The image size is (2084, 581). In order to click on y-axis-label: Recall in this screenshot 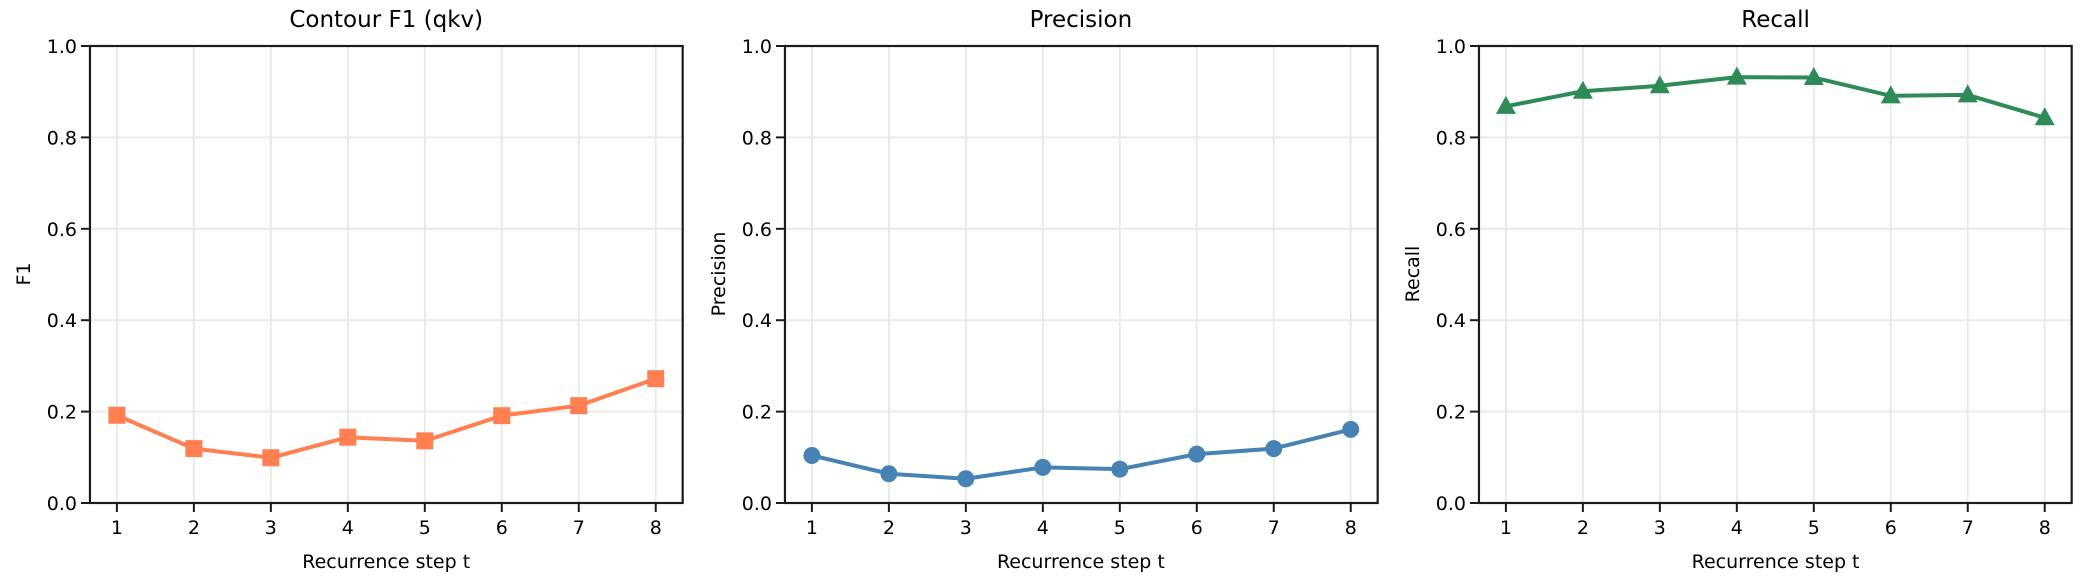, I will do `click(1413, 274)`.